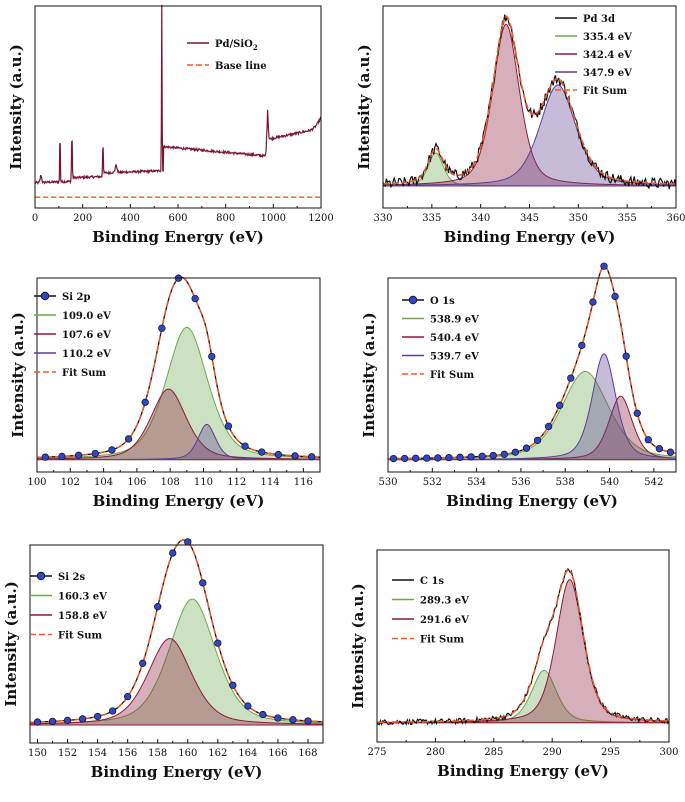 The image size is (685, 802). What do you see at coordinates (68, 597) in the screenshot?
I see `legend-item-160-3-ev: 160.3 eV` at bounding box center [68, 597].